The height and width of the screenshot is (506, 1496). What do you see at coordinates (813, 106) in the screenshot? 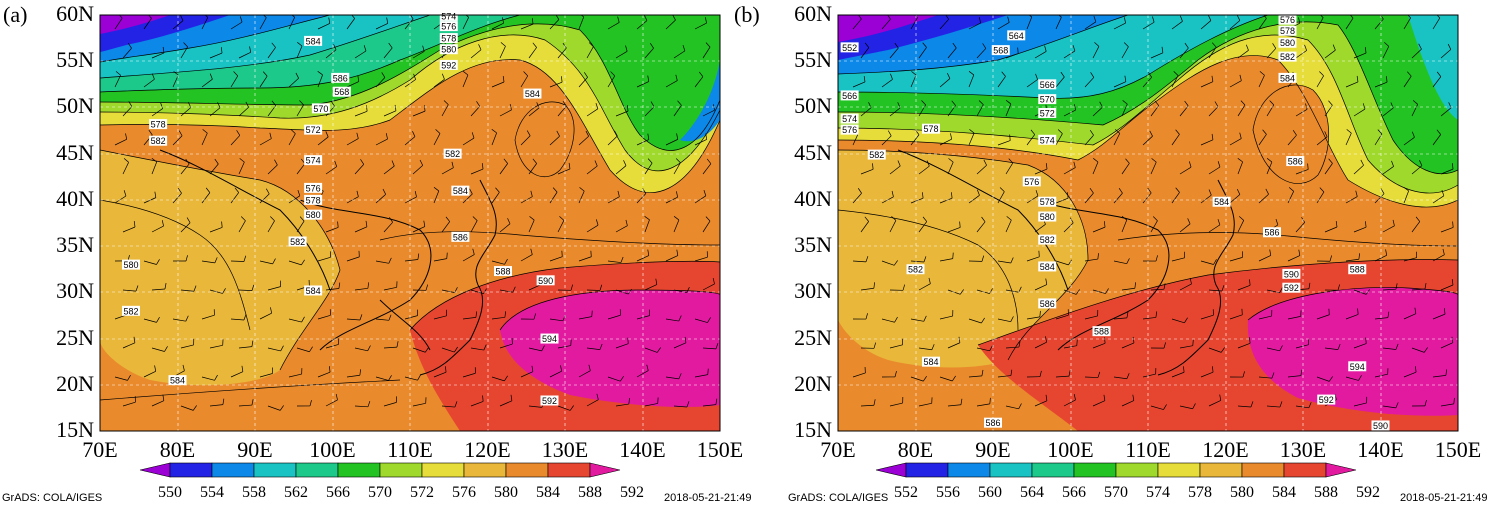
I see `lat-tick-label: 50N` at bounding box center [813, 106].